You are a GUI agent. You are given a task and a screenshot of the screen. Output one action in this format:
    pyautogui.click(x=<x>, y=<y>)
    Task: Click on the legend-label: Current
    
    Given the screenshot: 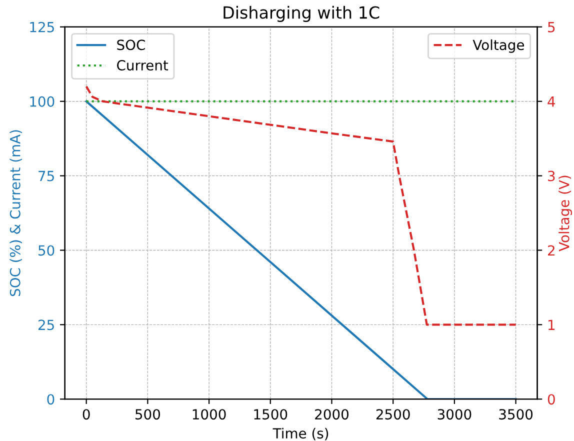 What is the action you would take?
    pyautogui.click(x=142, y=65)
    